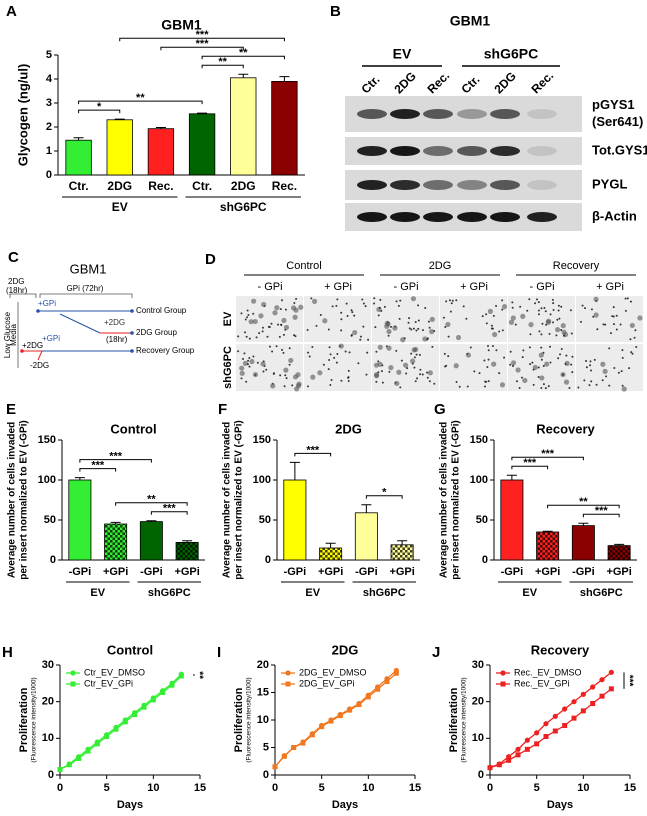 The width and height of the screenshot is (647, 816). Describe the element at coordinates (71, 295) in the screenshot. I see `bracket` at that location.